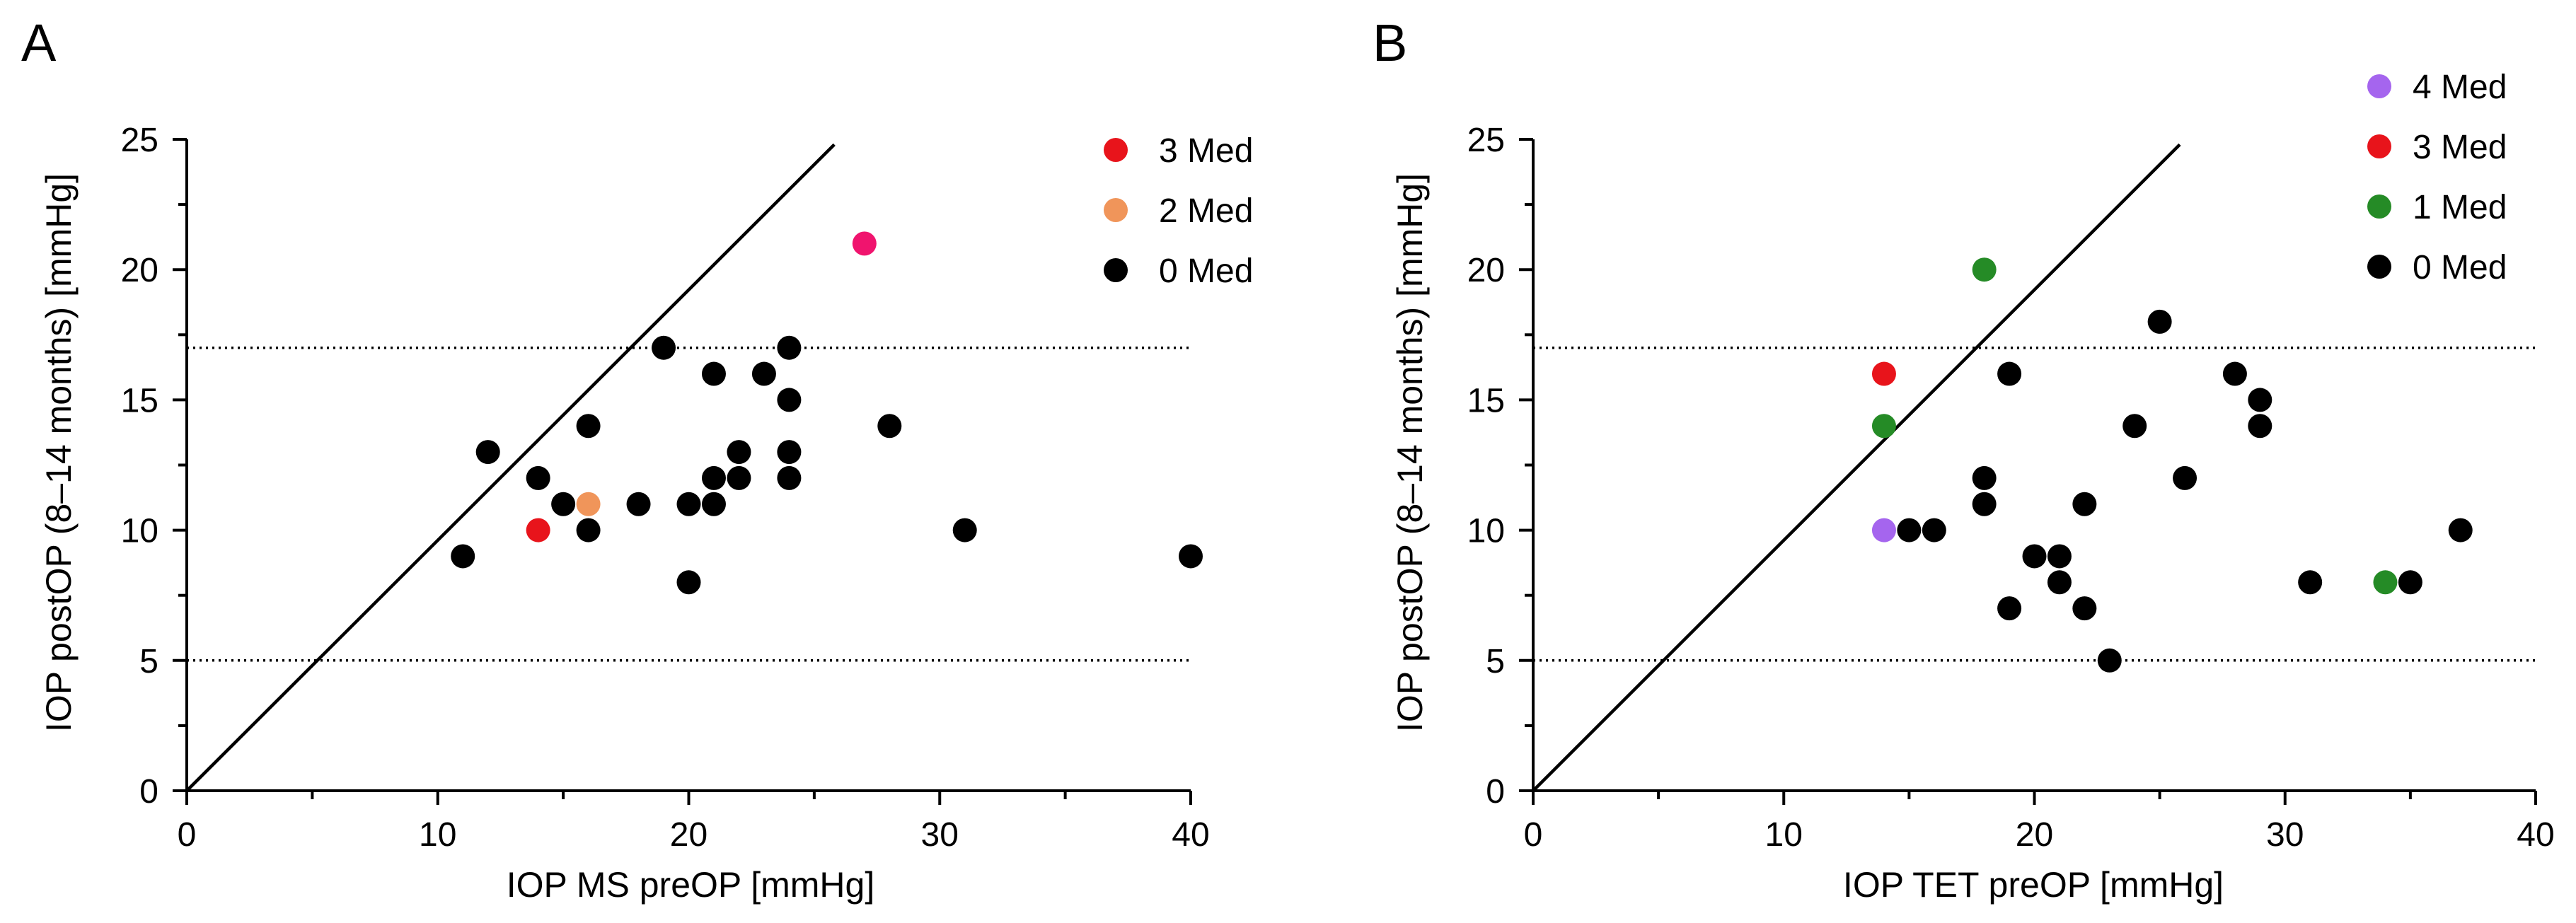 This screenshot has height=923, width=2576. Describe the element at coordinates (2460, 147) in the screenshot. I see `panel-b-legend-label: 3 Med` at that location.